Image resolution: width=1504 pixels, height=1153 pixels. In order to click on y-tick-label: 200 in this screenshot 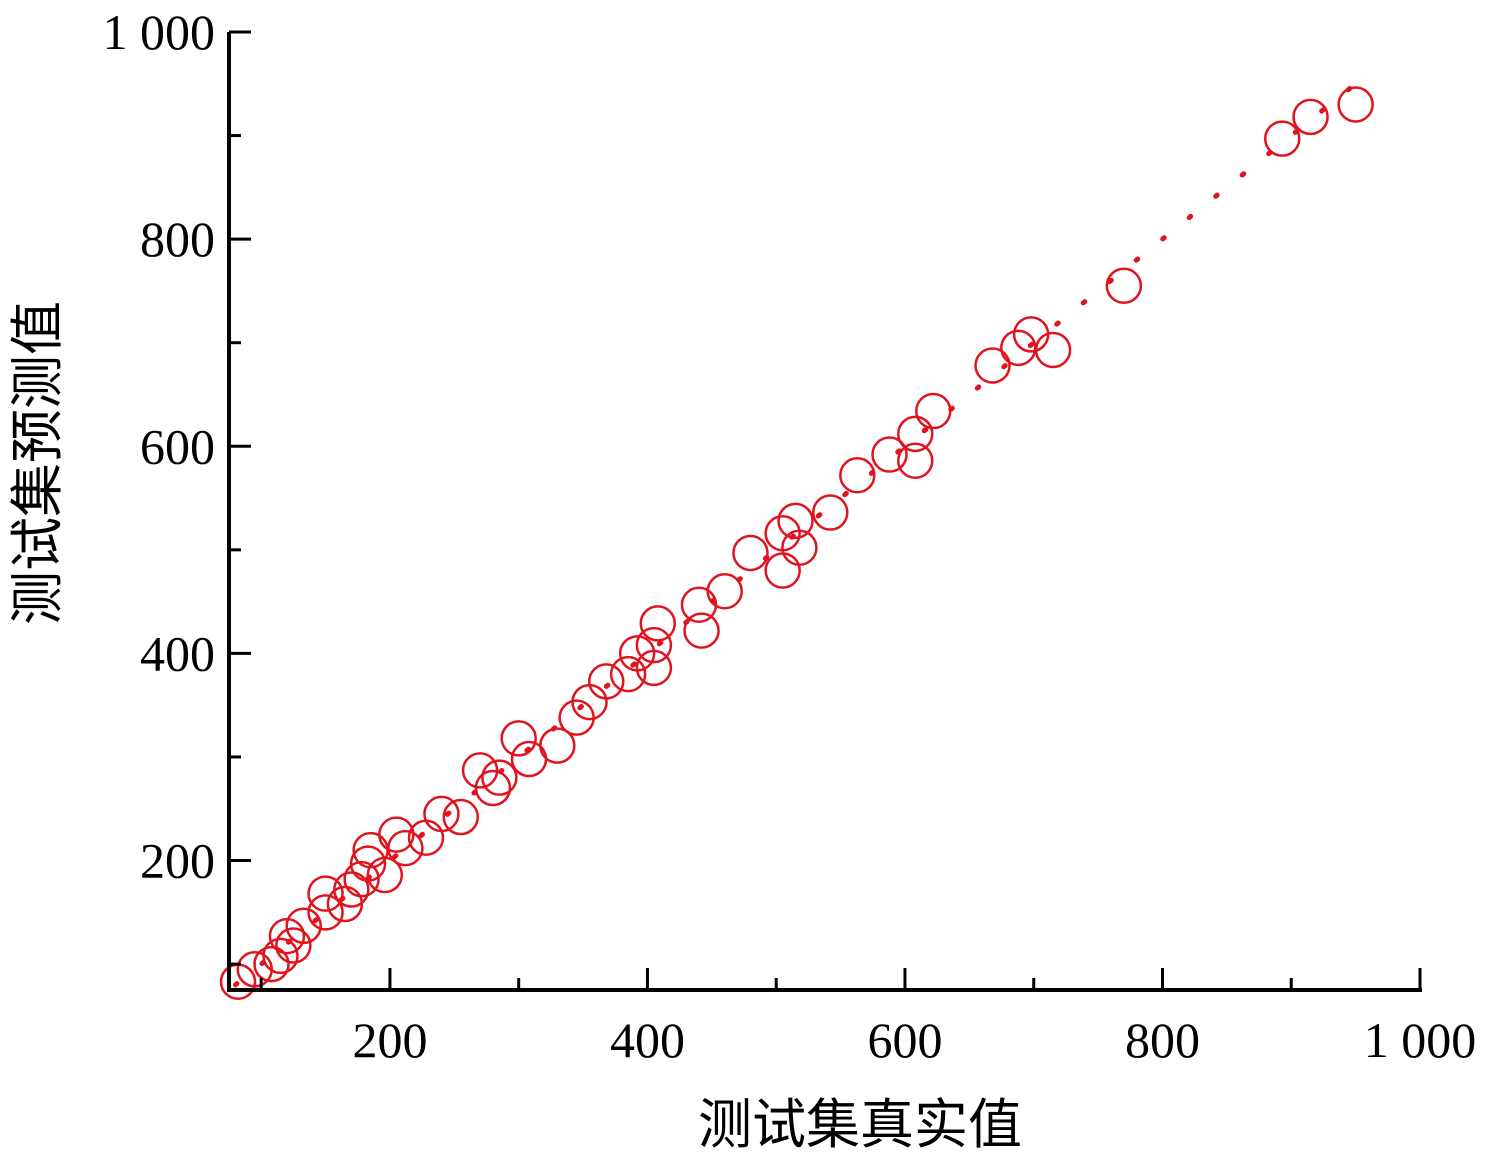, I will do `click(177, 861)`.